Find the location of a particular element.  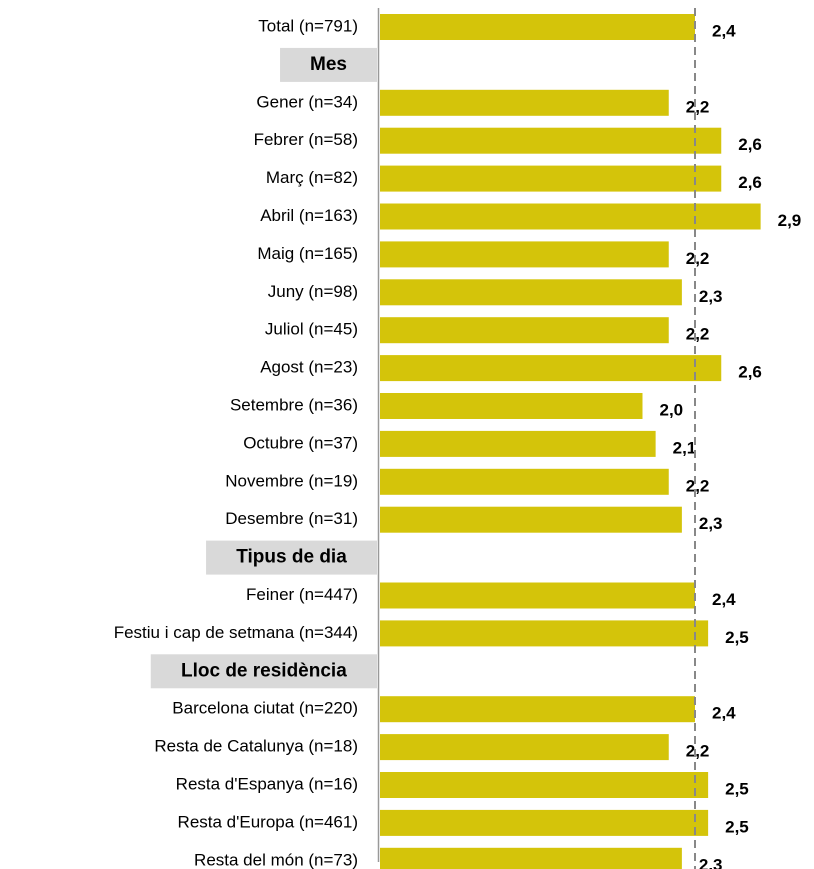

category-label: Total (n=791) is located at coordinates (308, 25).